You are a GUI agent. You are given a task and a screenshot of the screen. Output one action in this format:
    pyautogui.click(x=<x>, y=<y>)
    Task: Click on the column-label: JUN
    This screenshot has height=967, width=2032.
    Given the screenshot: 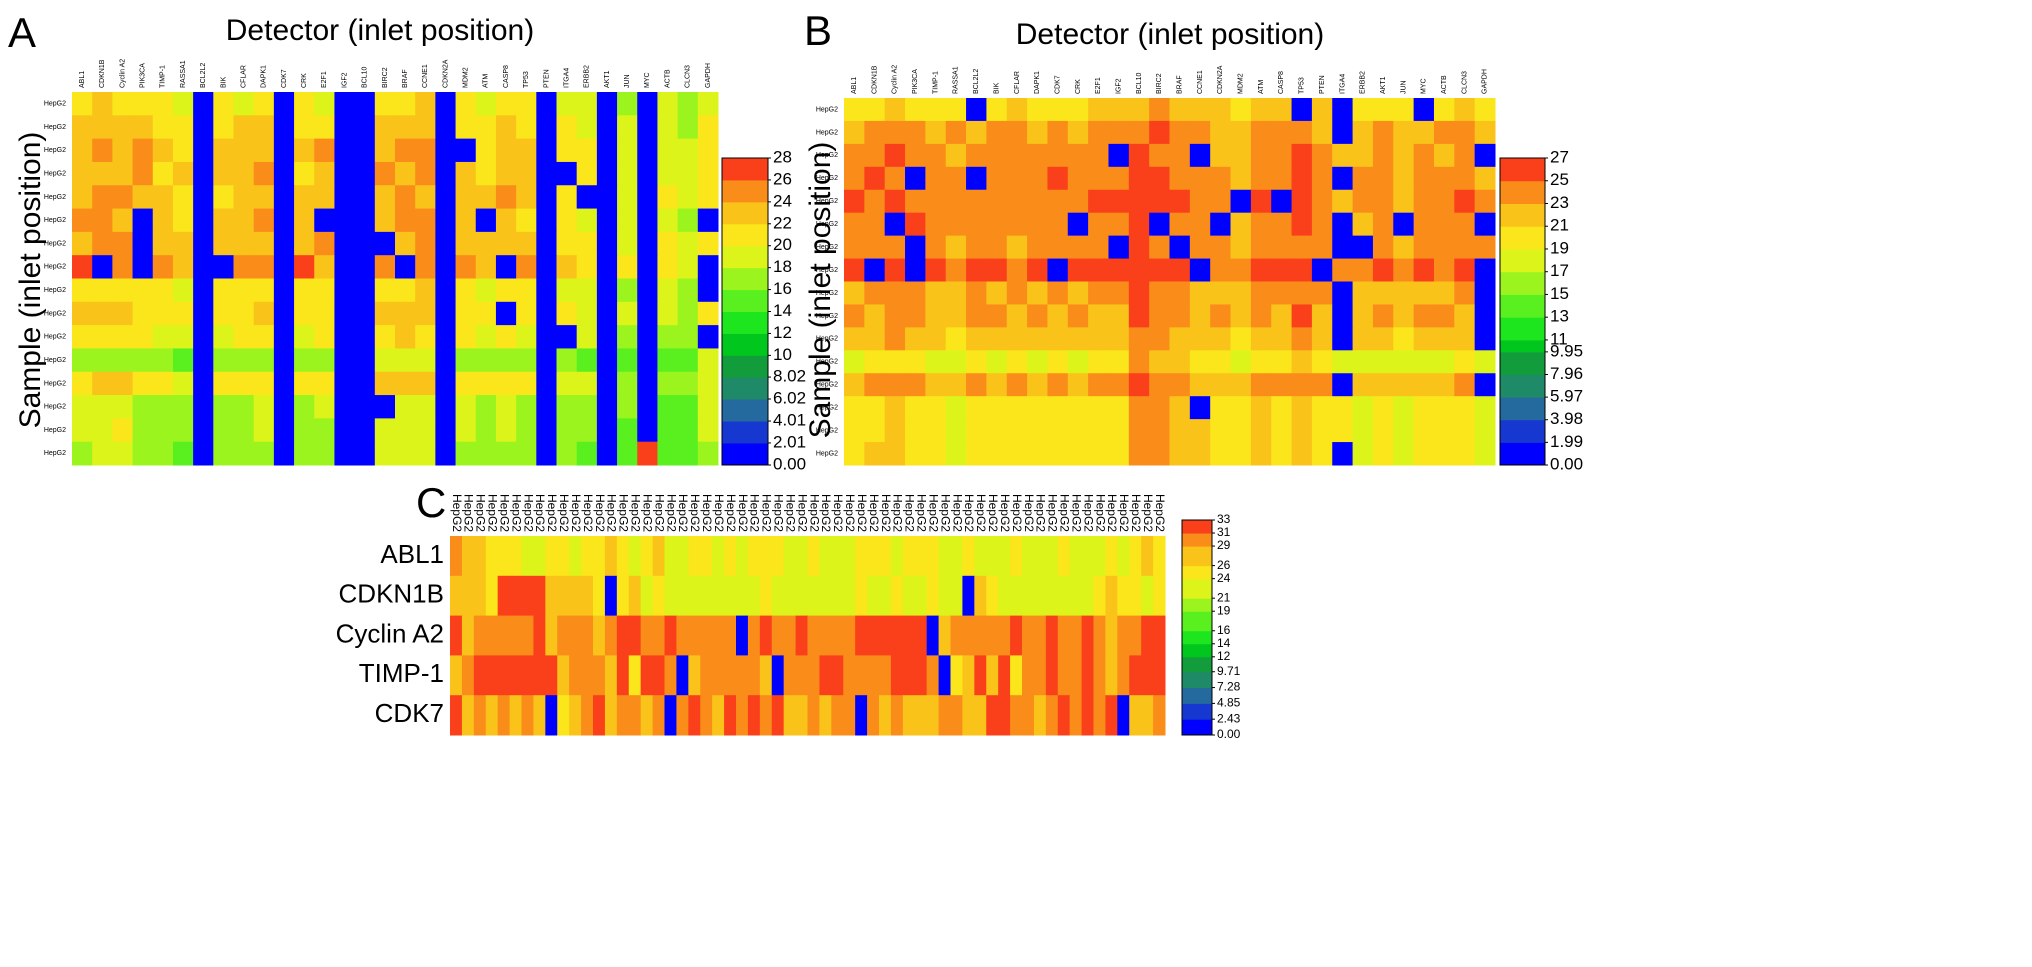 What is the action you would take?
    pyautogui.click(x=1403, y=87)
    